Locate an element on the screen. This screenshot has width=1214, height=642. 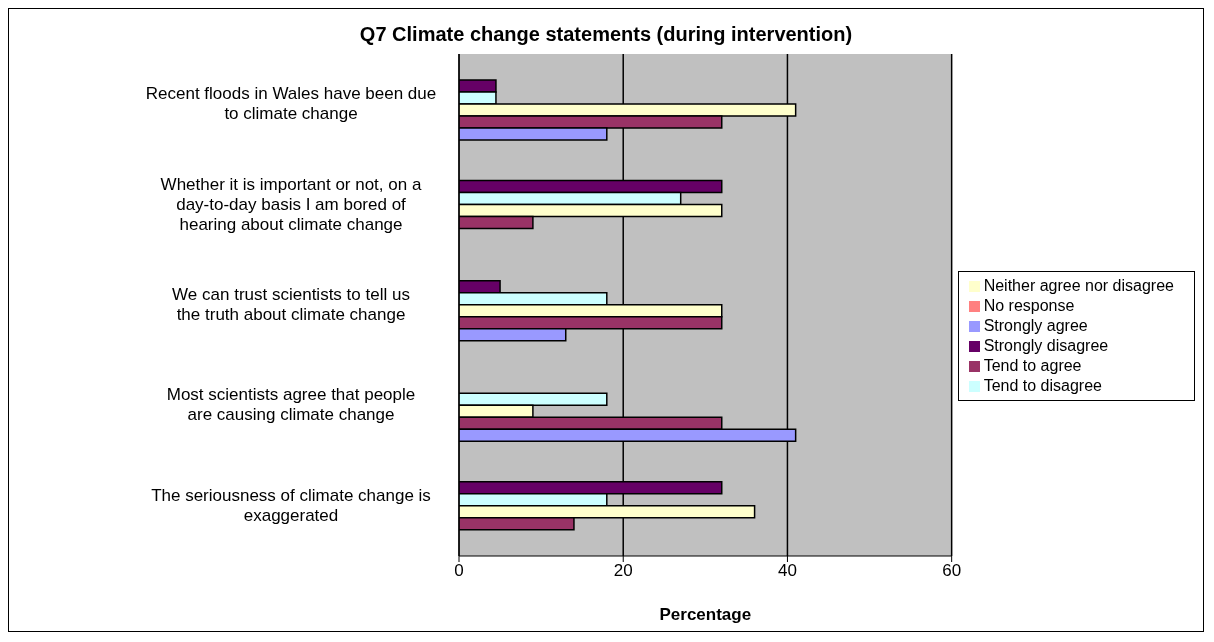
legend-label: Tend to agree is located at coordinates (1032, 365).